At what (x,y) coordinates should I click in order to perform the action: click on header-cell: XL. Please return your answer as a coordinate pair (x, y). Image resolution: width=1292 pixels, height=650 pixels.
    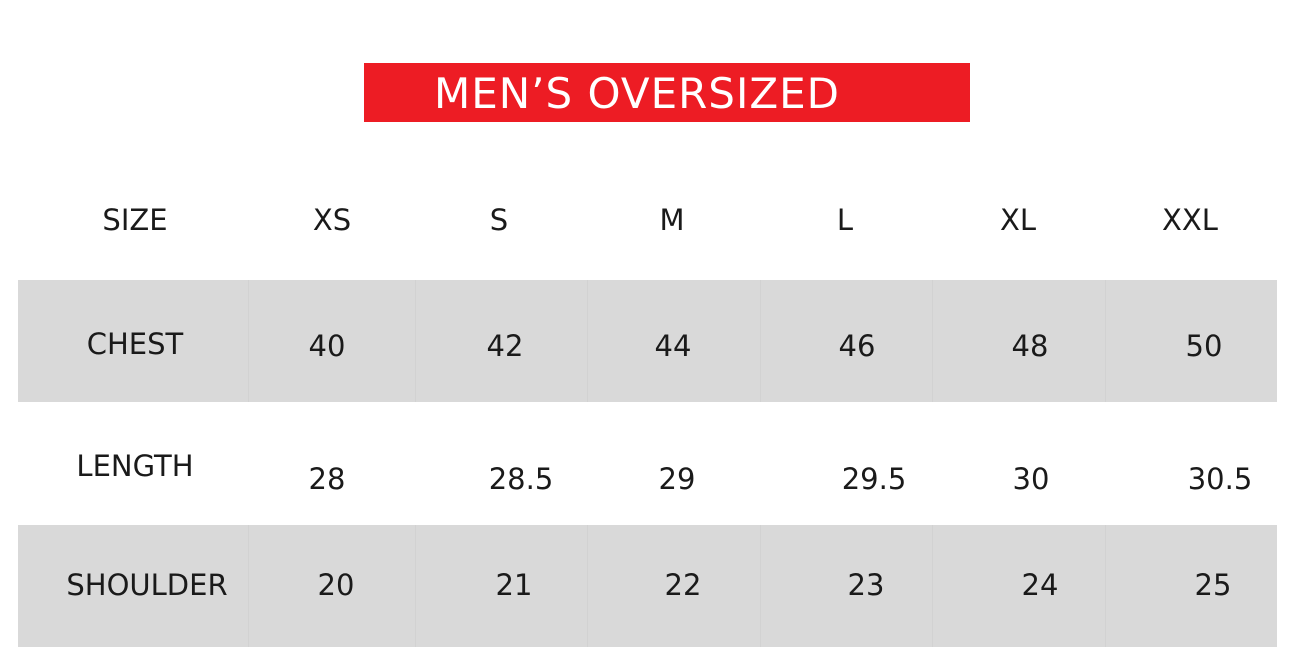
    Looking at the image, I should click on (1018, 220).